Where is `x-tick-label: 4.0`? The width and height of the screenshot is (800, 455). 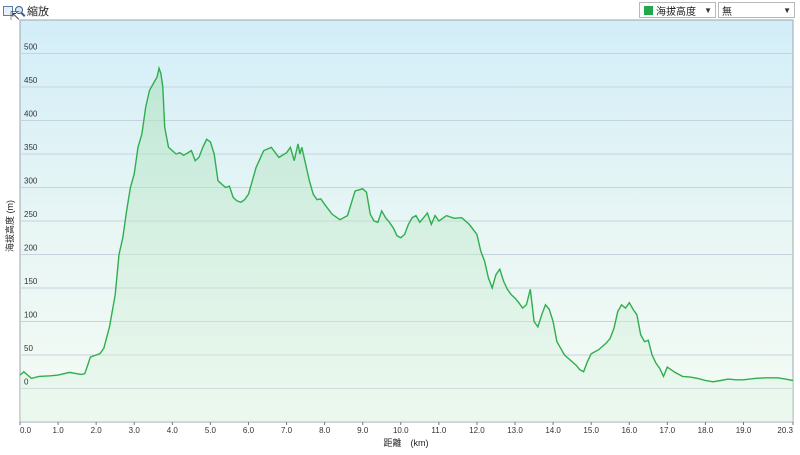 x-tick-label: 4.0 is located at coordinates (173, 430).